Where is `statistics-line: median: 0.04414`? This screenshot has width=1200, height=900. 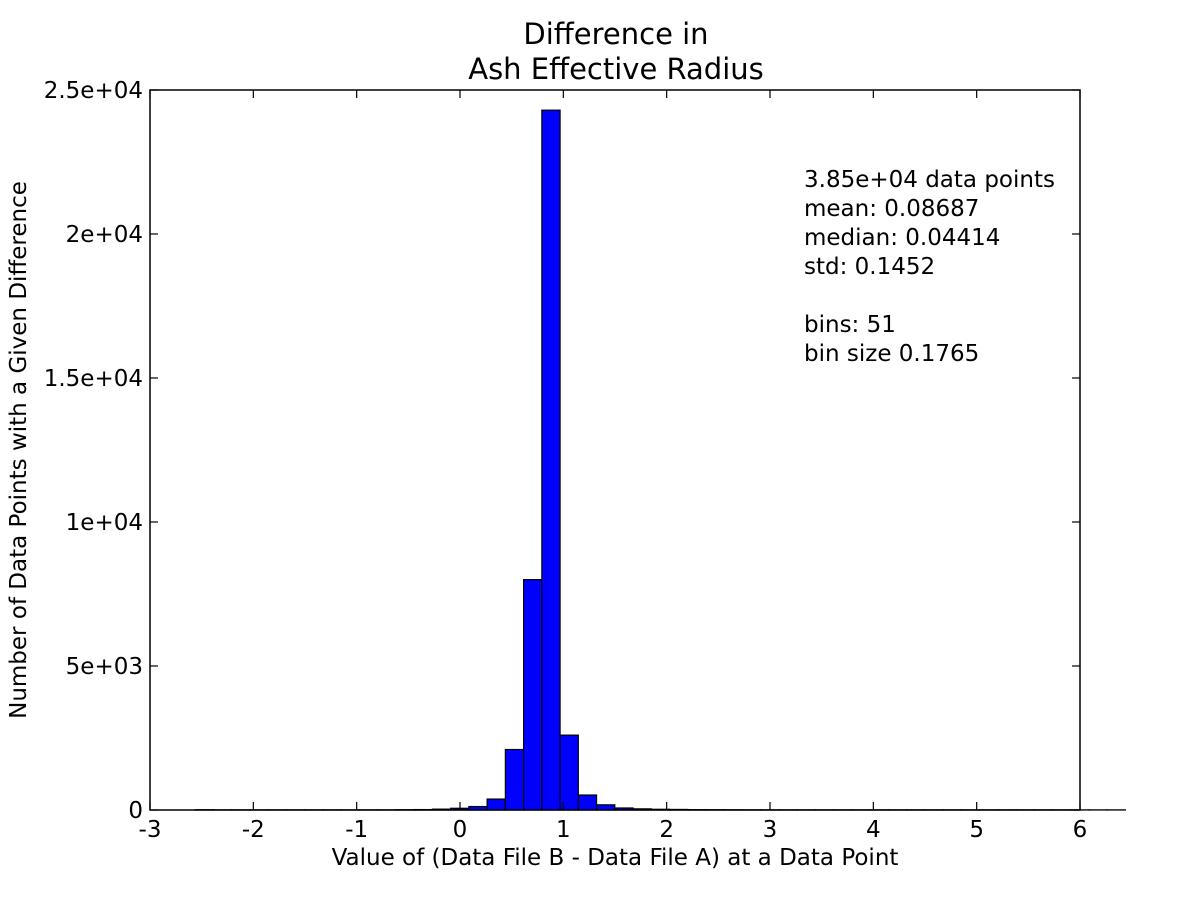 statistics-line: median: 0.04414 is located at coordinates (902, 238).